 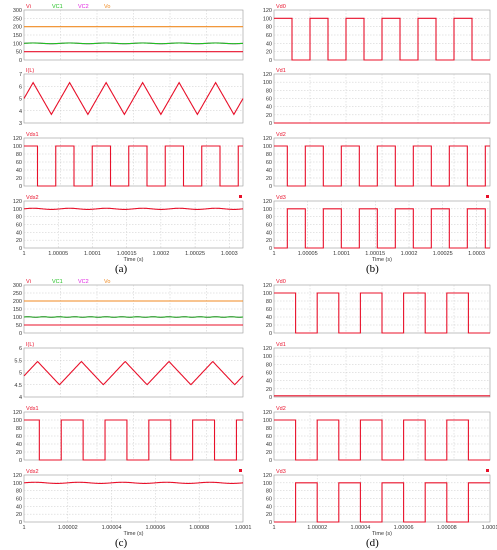 What do you see at coordinates (267, 294) in the screenshot?
I see `ytick-d1-5: 100` at bounding box center [267, 294].